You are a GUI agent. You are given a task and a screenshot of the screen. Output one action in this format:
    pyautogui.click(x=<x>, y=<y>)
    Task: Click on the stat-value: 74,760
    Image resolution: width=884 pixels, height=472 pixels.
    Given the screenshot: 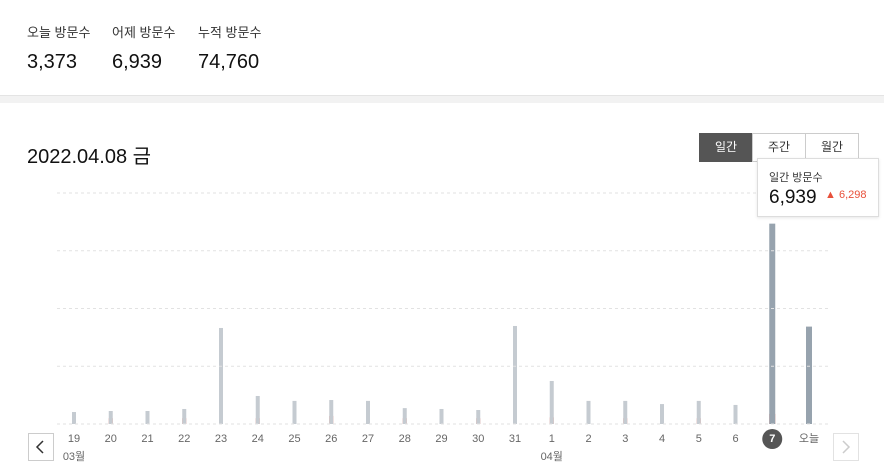 What is the action you would take?
    pyautogui.click(x=229, y=62)
    